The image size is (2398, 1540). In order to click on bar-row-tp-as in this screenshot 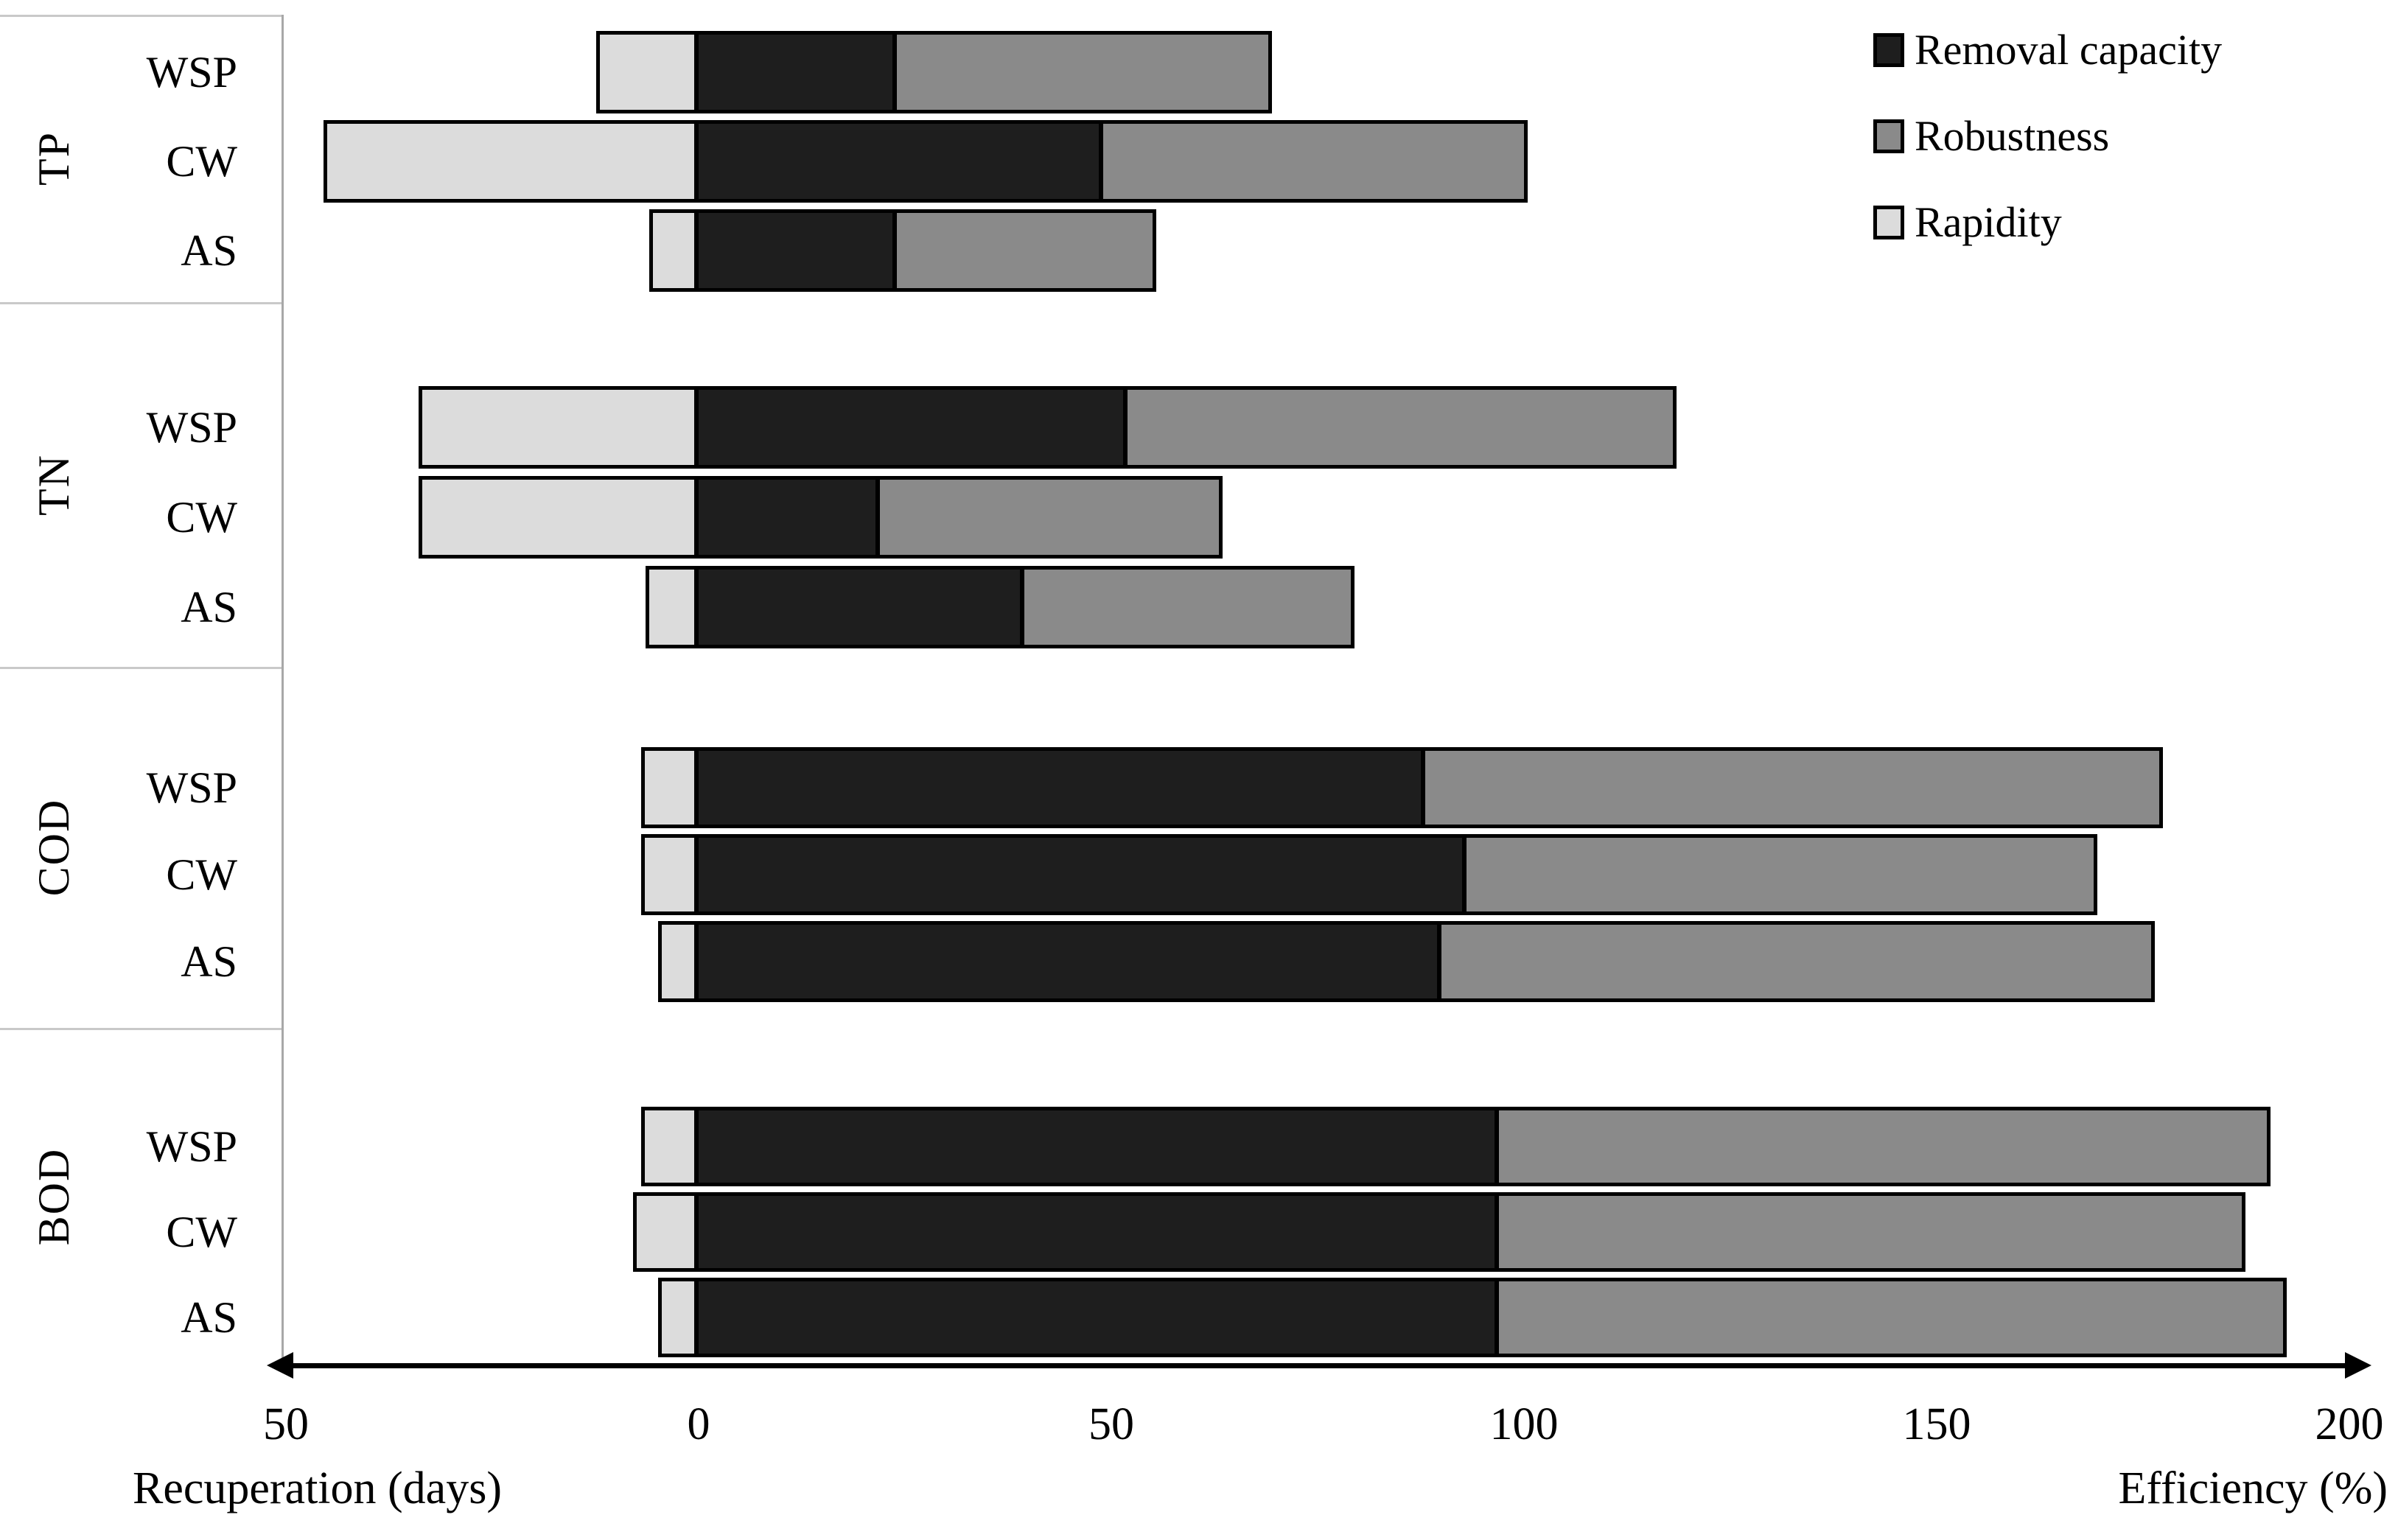, I will do `click(903, 250)`.